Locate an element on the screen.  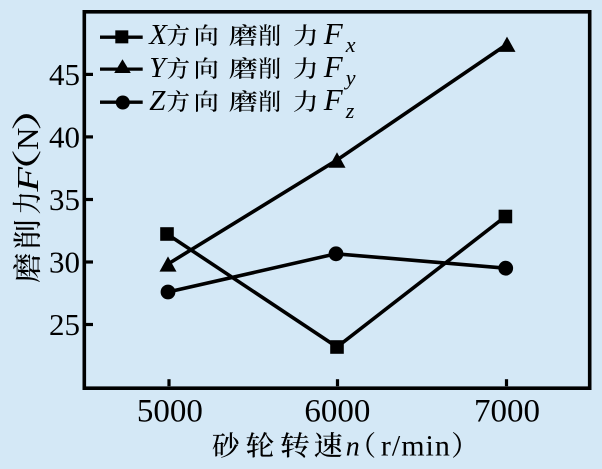
svg-text: 35 is located at coordinates (64, 199).